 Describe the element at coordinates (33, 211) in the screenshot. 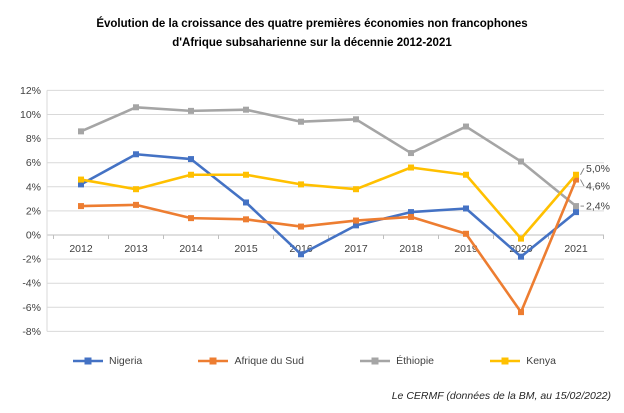

I see `y-tick-label: 2%` at that location.